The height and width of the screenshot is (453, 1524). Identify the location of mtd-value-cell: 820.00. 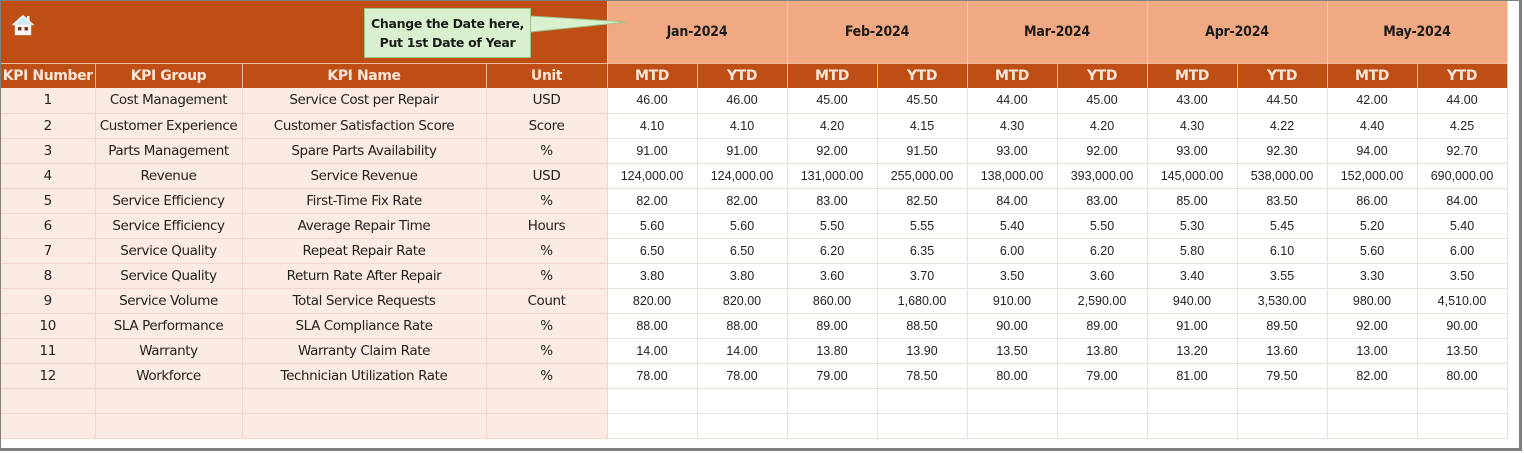
(652, 301).